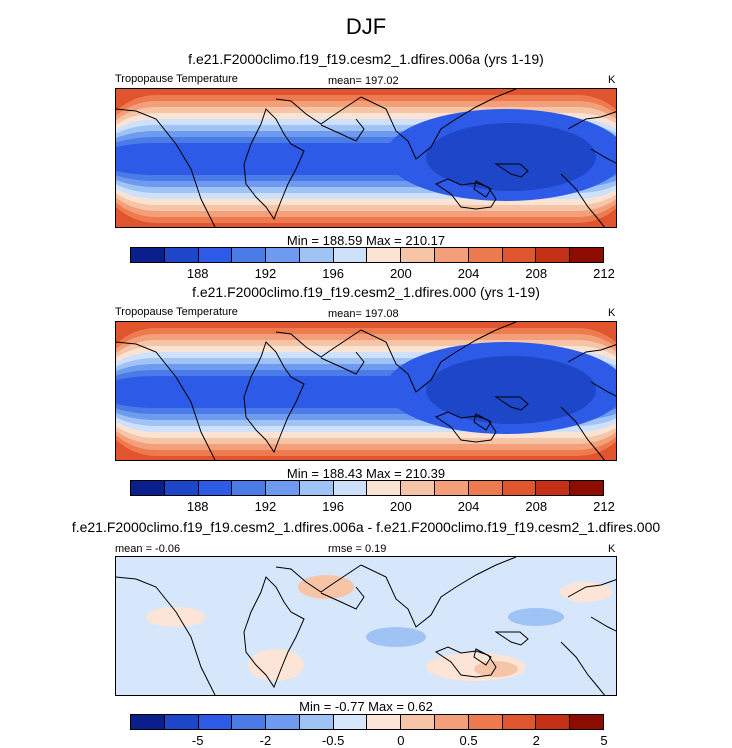 Image resolution: width=732 pixels, height=748 pixels. I want to click on map-background-band, so click(366, 626).